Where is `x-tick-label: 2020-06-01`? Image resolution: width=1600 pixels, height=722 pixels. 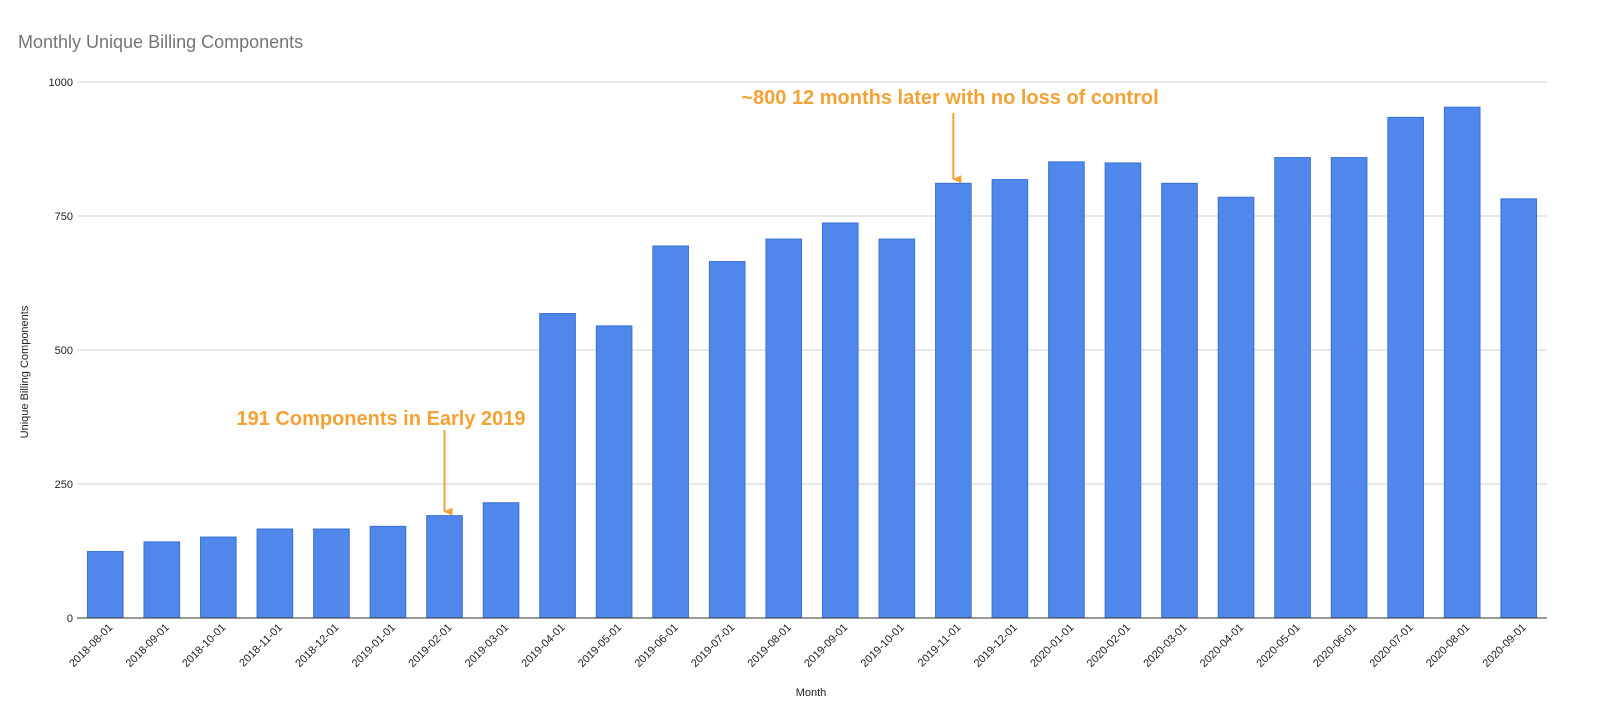 x-tick-label: 2020-06-01 is located at coordinates (1335, 646).